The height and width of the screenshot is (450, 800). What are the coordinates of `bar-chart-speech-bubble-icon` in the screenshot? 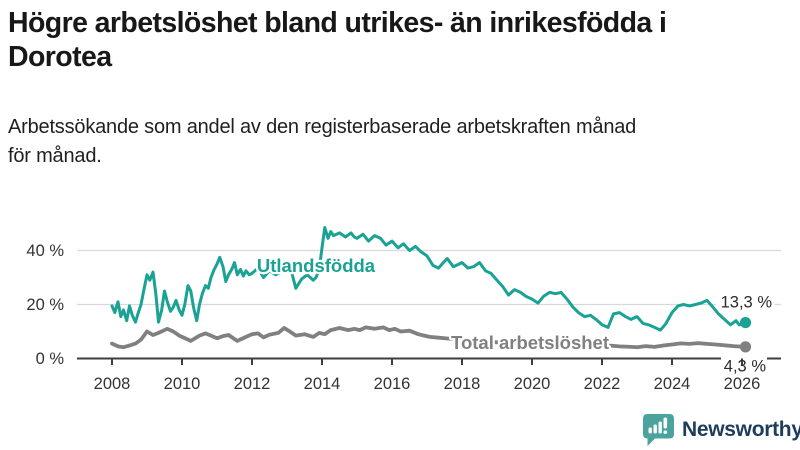 It's located at (658, 430).